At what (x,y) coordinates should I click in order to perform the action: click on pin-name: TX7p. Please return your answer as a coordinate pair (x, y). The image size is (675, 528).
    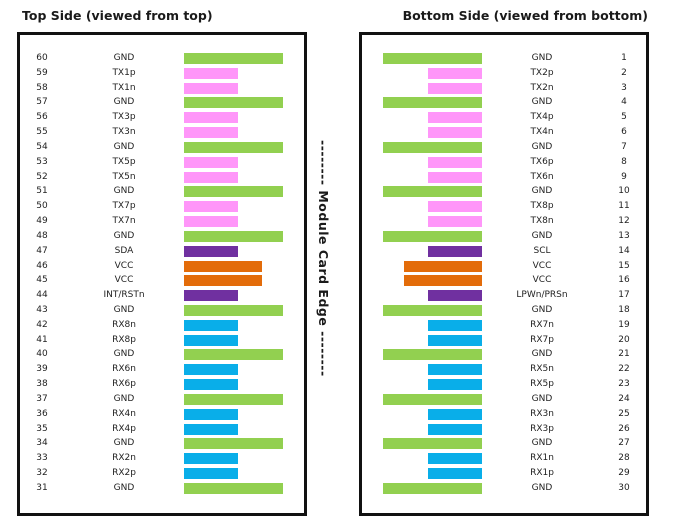
    Looking at the image, I should click on (124, 206).